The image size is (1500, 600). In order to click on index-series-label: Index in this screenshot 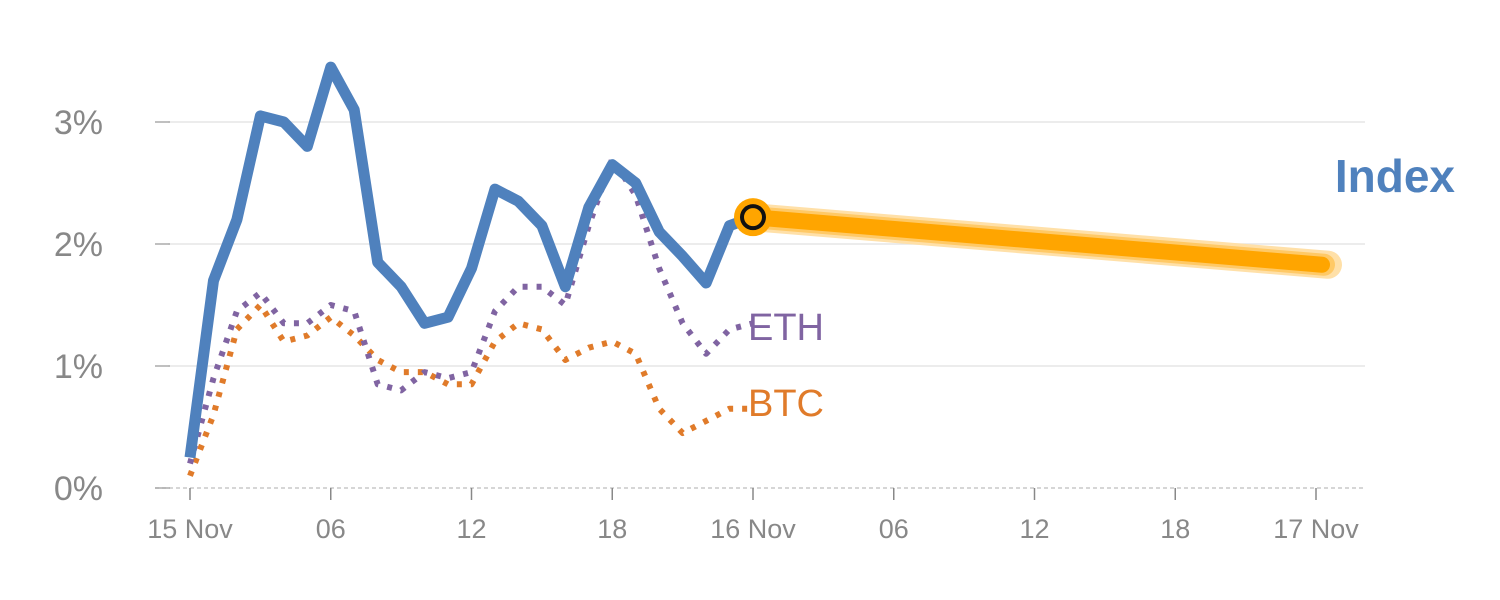, I will do `click(1395, 176)`.